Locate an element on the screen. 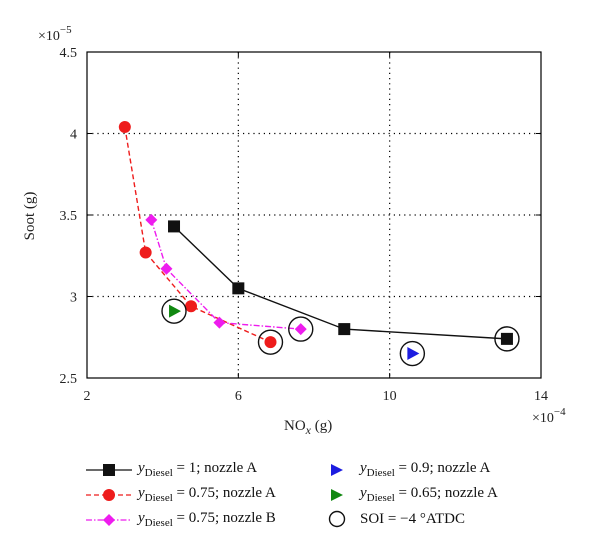 The height and width of the screenshot is (549, 600). x-tick-label: 10 is located at coordinates (390, 396).